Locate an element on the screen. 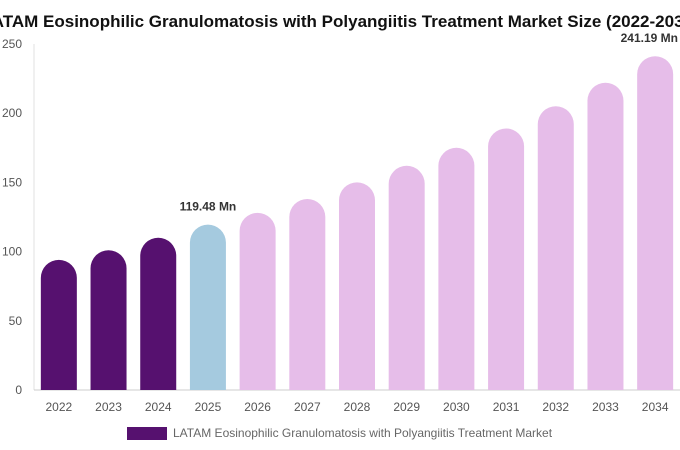 The width and height of the screenshot is (680, 450). x-tick-label: 2022 is located at coordinates (58, 407).